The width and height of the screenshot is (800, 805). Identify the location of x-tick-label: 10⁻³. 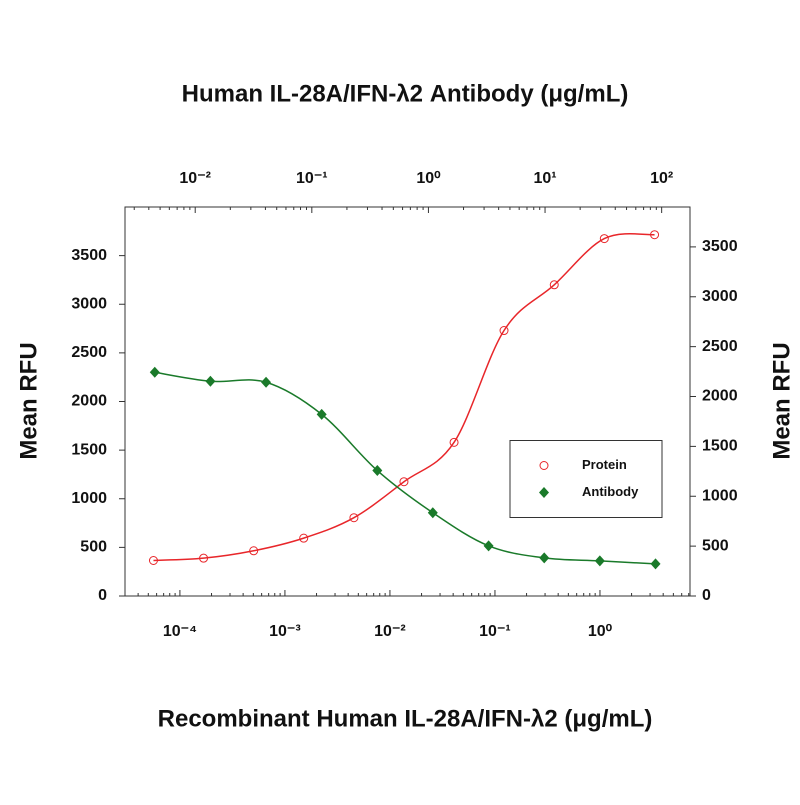
(285, 631).